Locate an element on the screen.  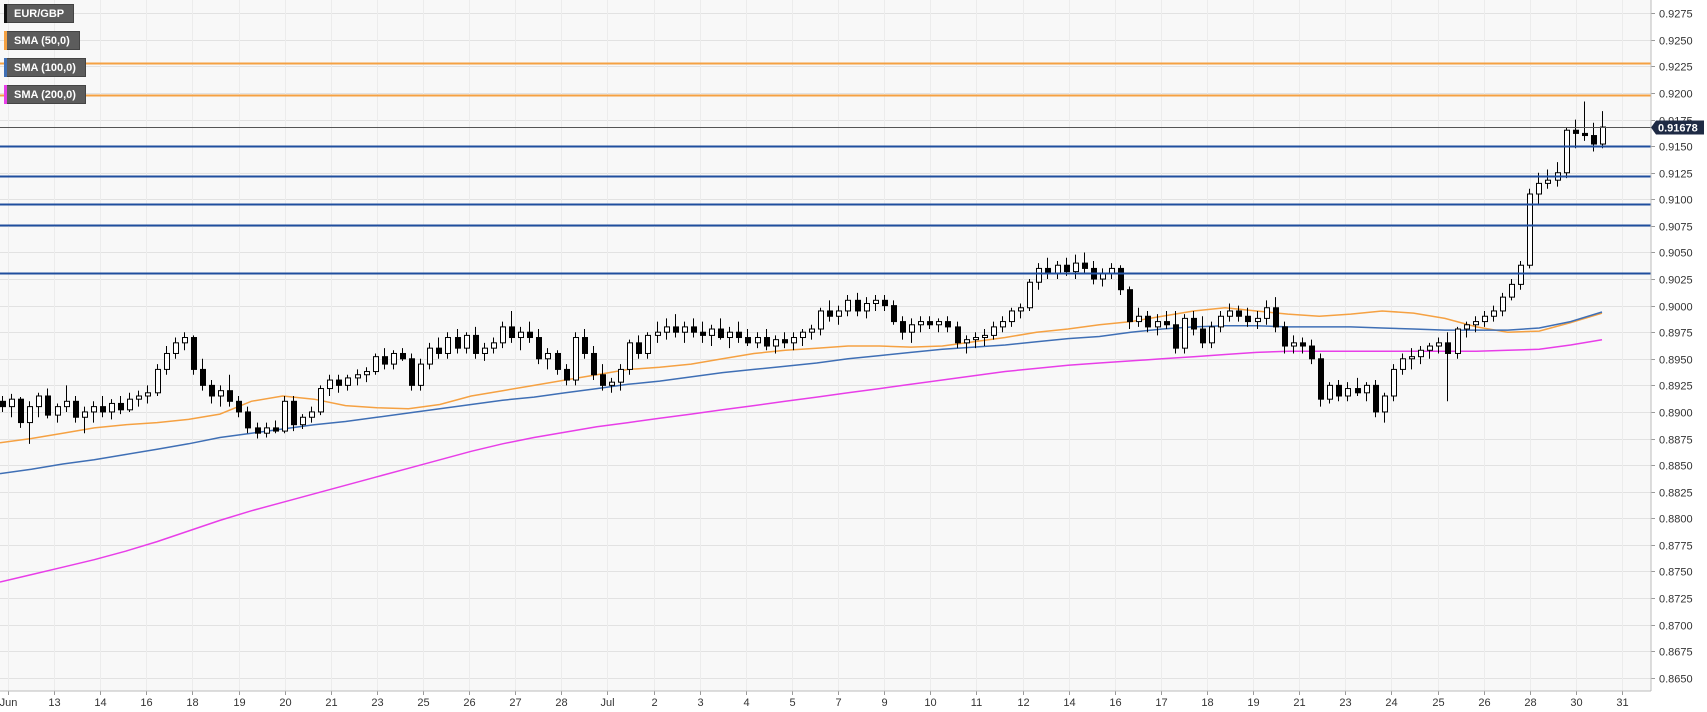
legend-item-sma-50: SMA (50,0) is located at coordinates (45, 40).